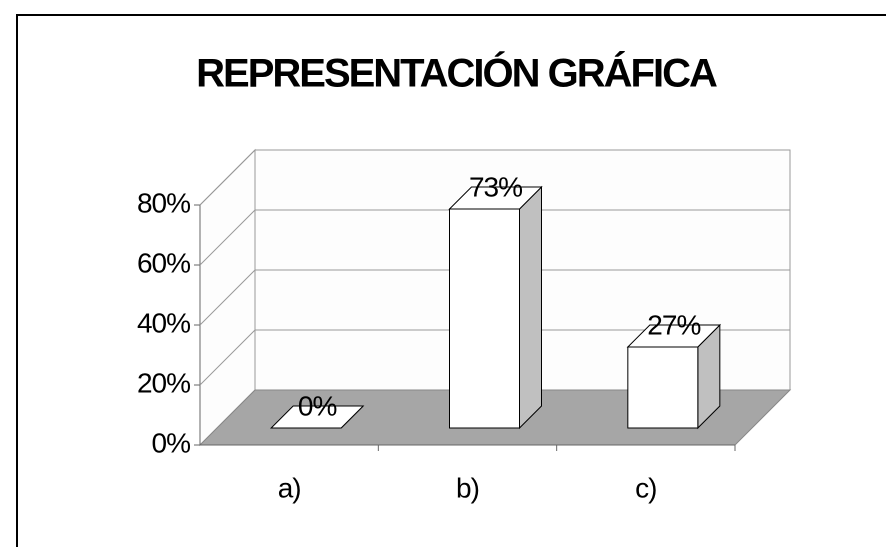 The width and height of the screenshot is (886, 547). What do you see at coordinates (317, 405) in the screenshot?
I see `data-label: 0%` at bounding box center [317, 405].